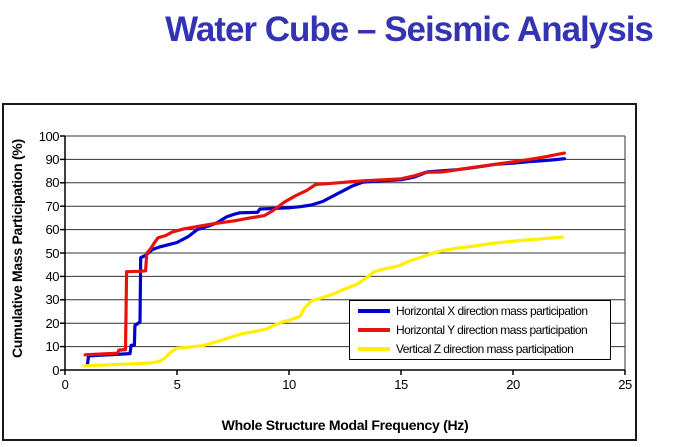 This screenshot has width=700, height=447. What do you see at coordinates (52, 347) in the screenshot?
I see `y-tick-label: 10` at bounding box center [52, 347].